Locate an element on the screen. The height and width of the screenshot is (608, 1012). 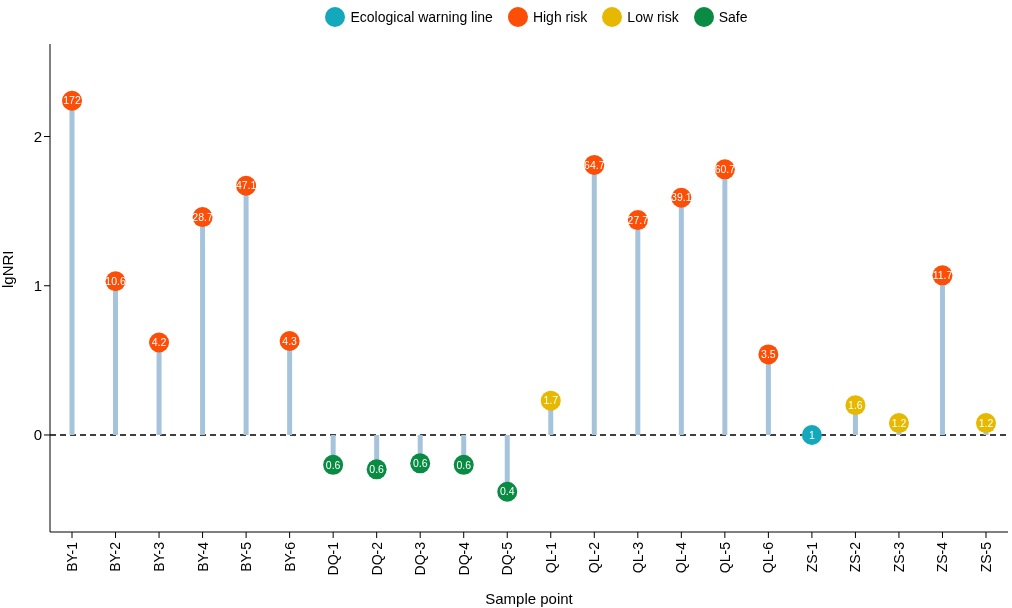
annotation: 4.2 is located at coordinates (159, 342).